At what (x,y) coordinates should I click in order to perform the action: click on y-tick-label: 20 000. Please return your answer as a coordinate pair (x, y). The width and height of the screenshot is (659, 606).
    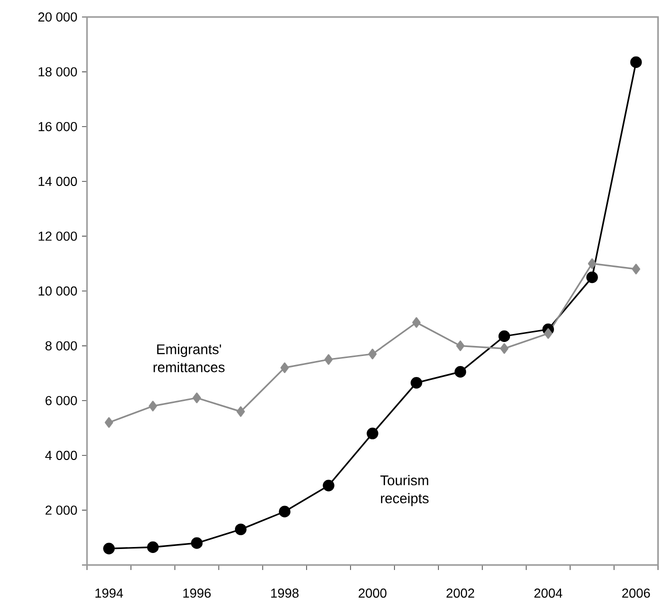
    Looking at the image, I should click on (57, 17).